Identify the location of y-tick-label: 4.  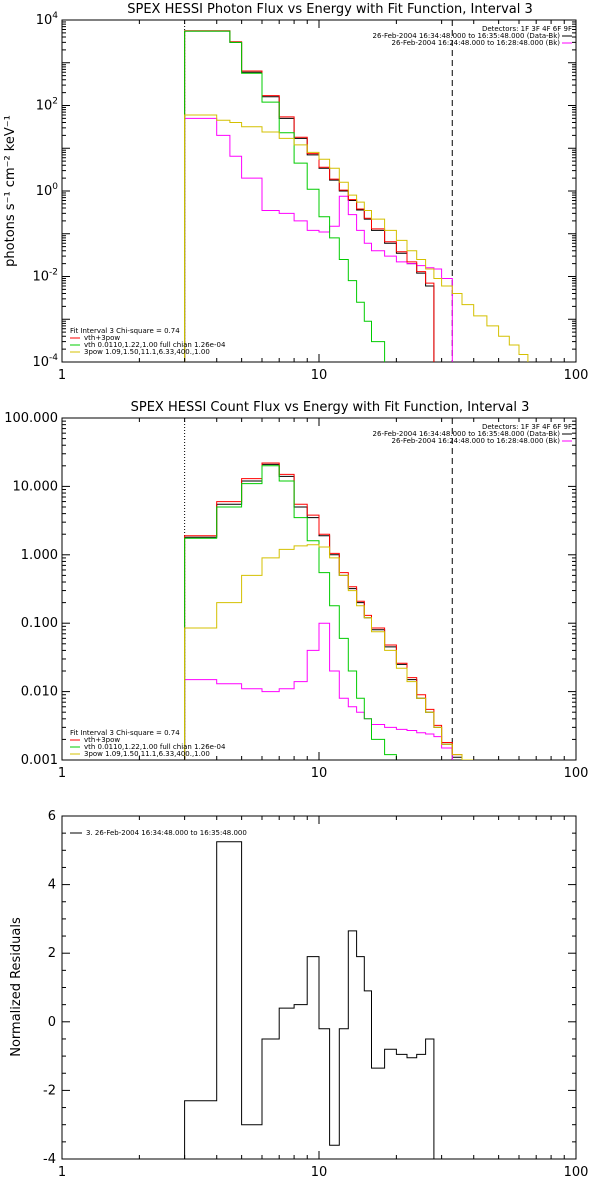
(52, 885).